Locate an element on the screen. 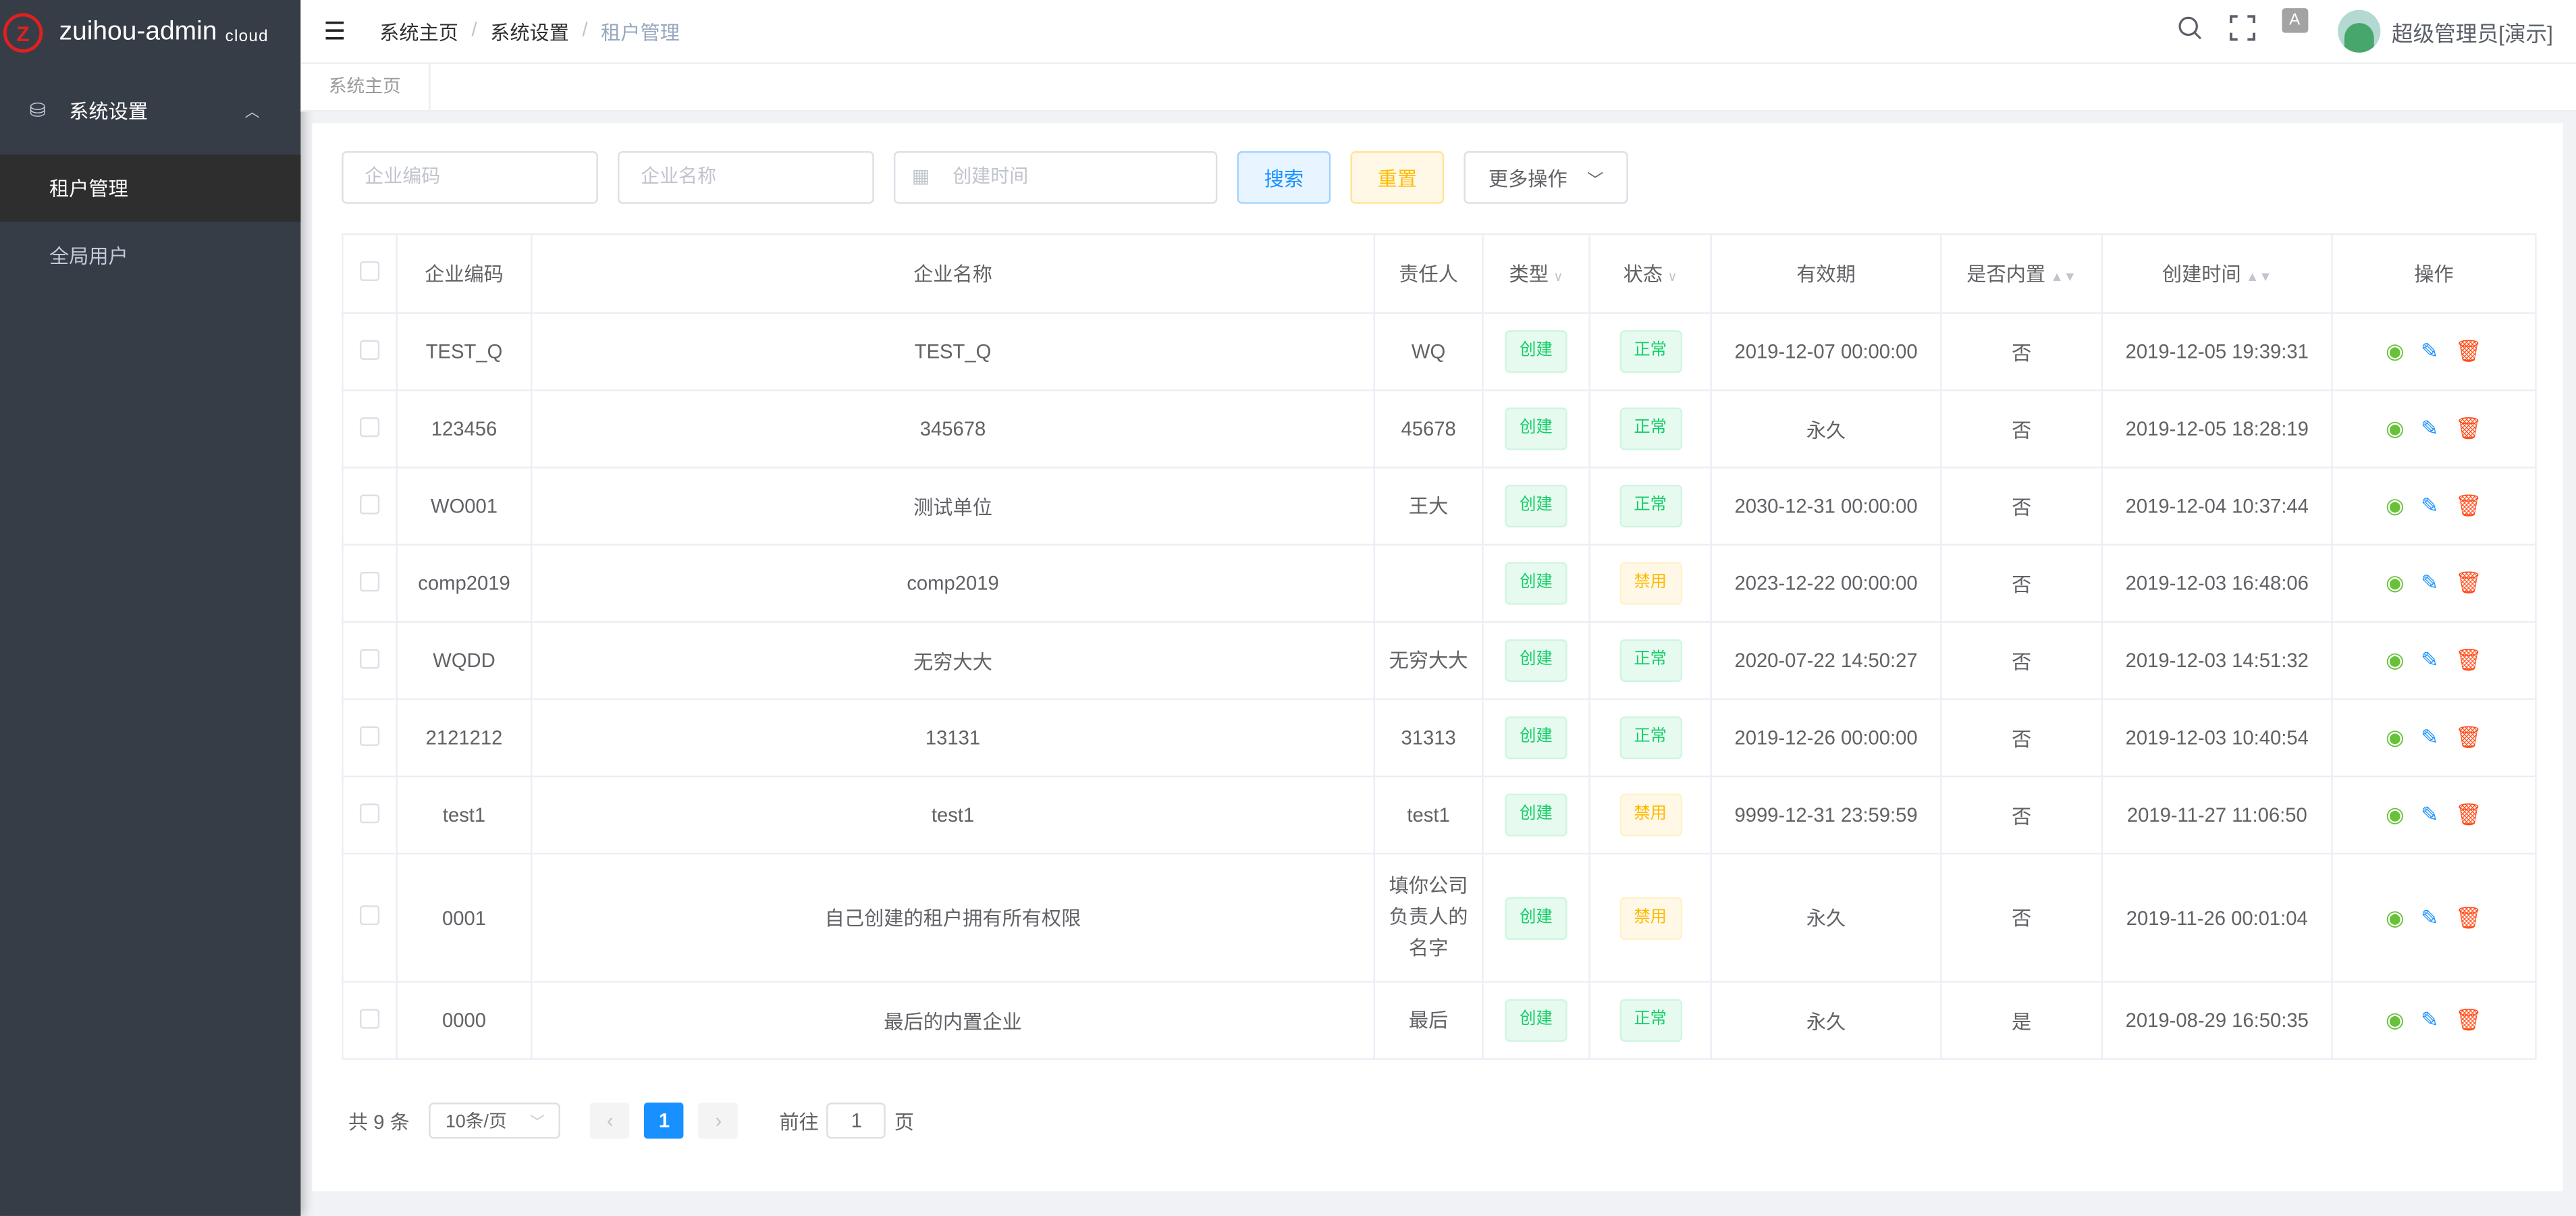 The height and width of the screenshot is (1216, 2576). breadcrumb: 系统主页 / 系统设置 / 租户管理 is located at coordinates (529, 31).